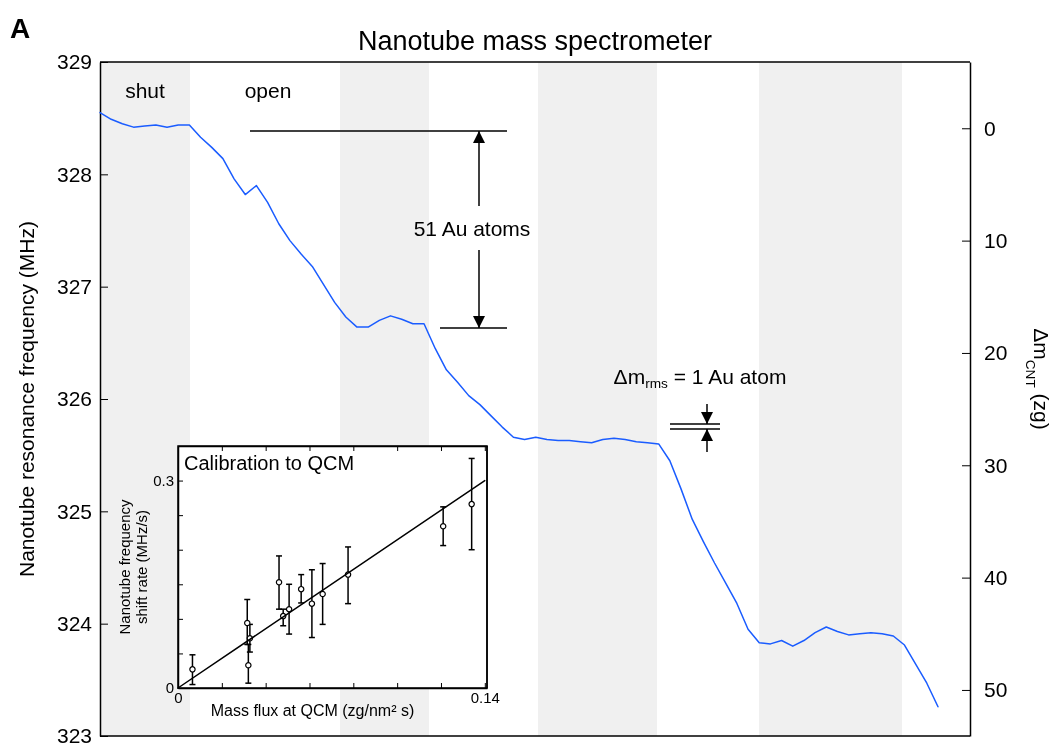 Image resolution: width=1055 pixels, height=752 pixels. I want to click on y-axis-title: Nanotube frequency shift rate (MHz/s), so click(133, 566).